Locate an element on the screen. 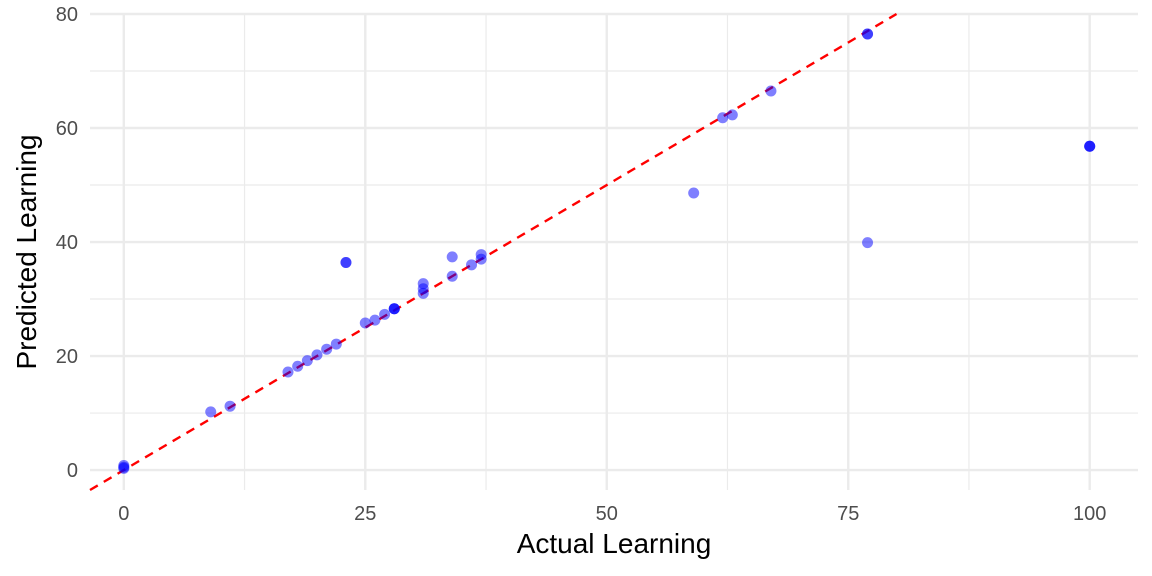 Image resolution: width=1152 pixels, height=576 pixels. y-tick-label: 0 is located at coordinates (72, 471).